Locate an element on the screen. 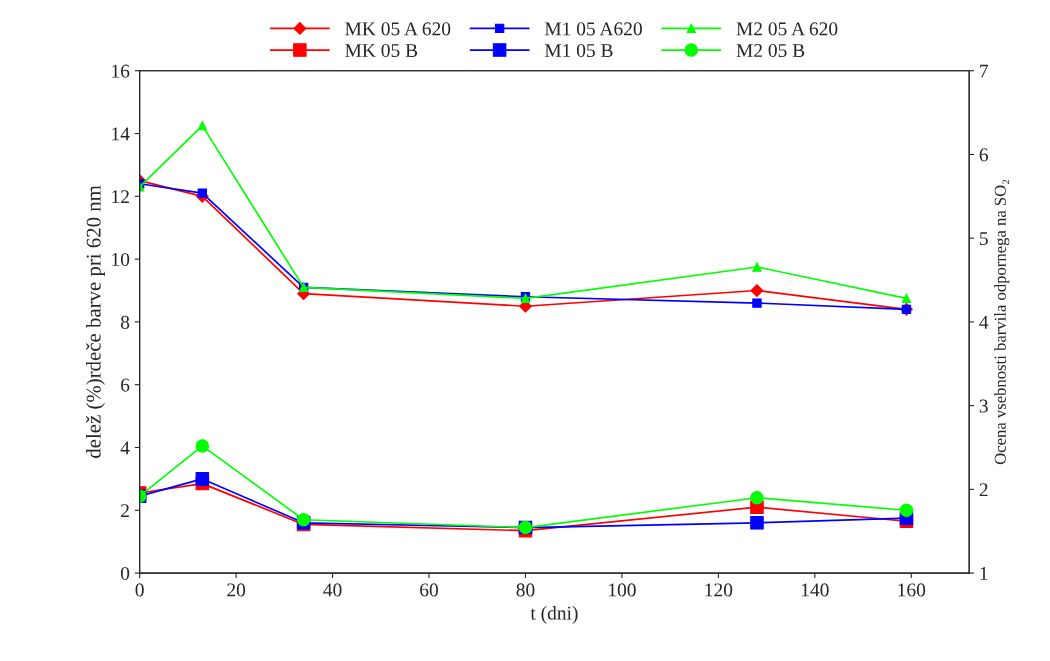 The width and height of the screenshot is (1050, 661). x-tick-label: 140 is located at coordinates (815, 590).